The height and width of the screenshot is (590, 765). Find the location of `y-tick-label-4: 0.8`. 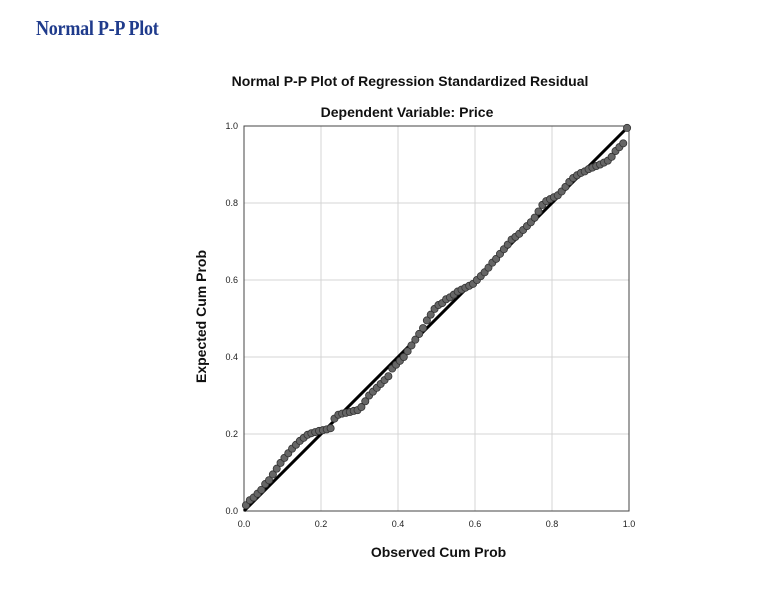

y-tick-label-4: 0.8 is located at coordinates (231, 203).